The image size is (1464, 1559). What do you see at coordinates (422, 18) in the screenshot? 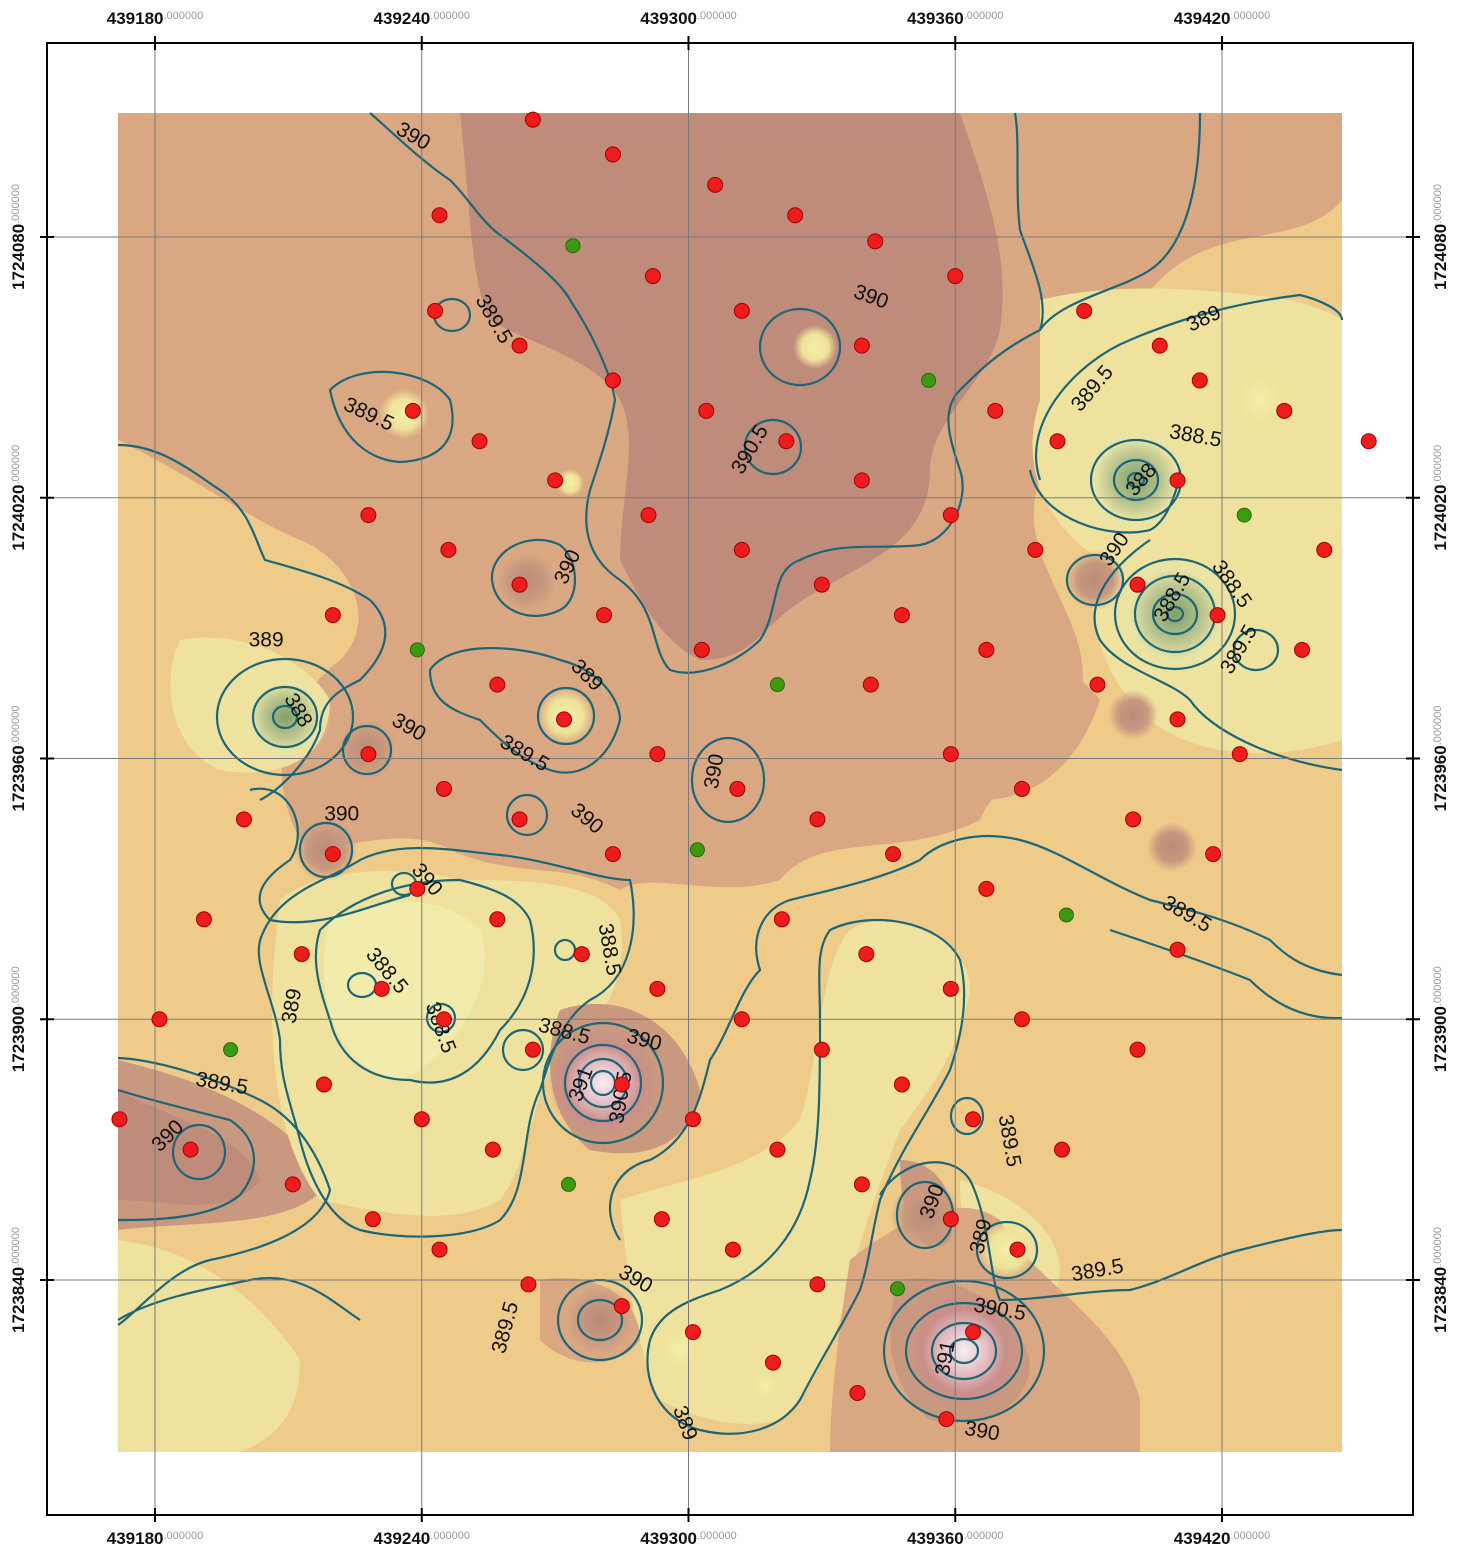
I see `x-tick-label-top: 439240.000000` at bounding box center [422, 18].